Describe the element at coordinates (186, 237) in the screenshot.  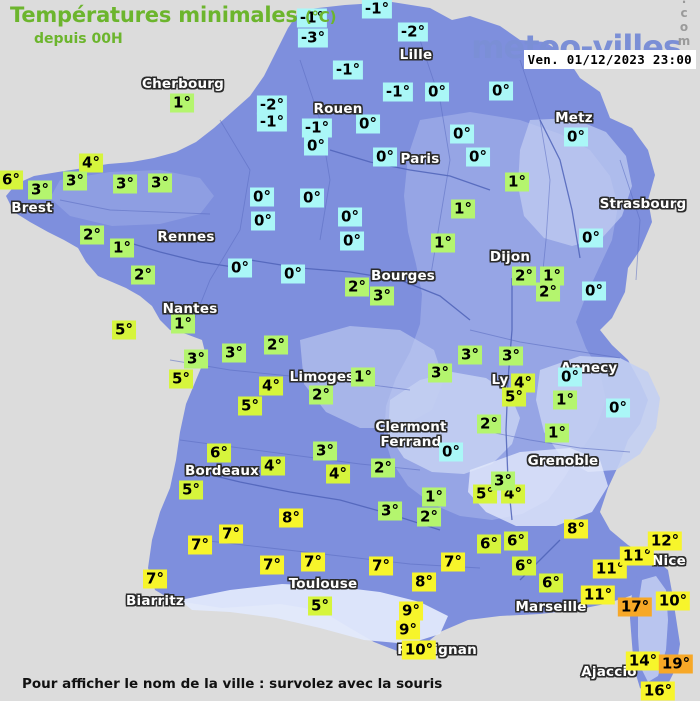
I see `city-label: Rennes` at that location.